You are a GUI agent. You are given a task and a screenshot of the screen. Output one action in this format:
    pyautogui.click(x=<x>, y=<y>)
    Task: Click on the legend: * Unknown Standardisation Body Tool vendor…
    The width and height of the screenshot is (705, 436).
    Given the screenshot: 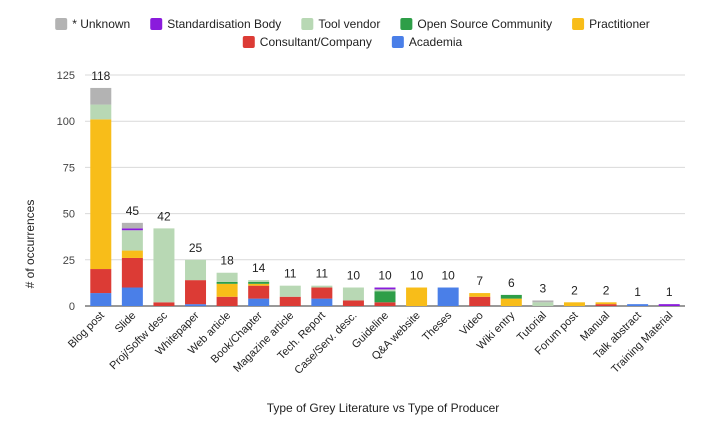 What is the action you would take?
    pyautogui.click(x=352, y=33)
    